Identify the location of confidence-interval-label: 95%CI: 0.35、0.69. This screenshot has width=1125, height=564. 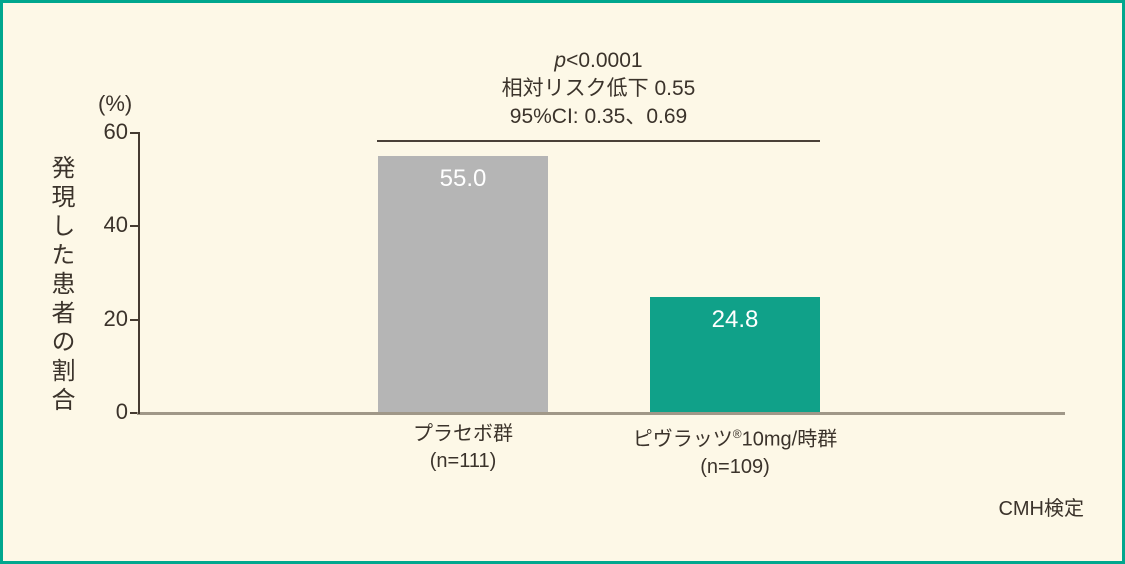
(598, 116).